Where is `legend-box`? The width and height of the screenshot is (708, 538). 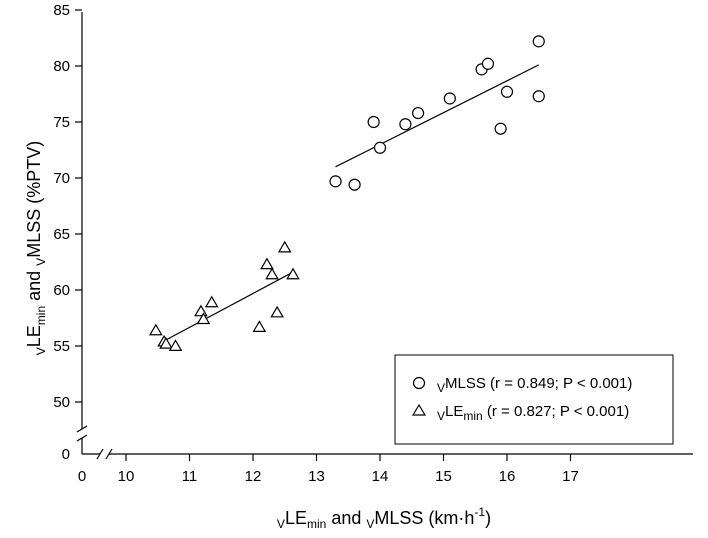
legend-box is located at coordinates (534, 399).